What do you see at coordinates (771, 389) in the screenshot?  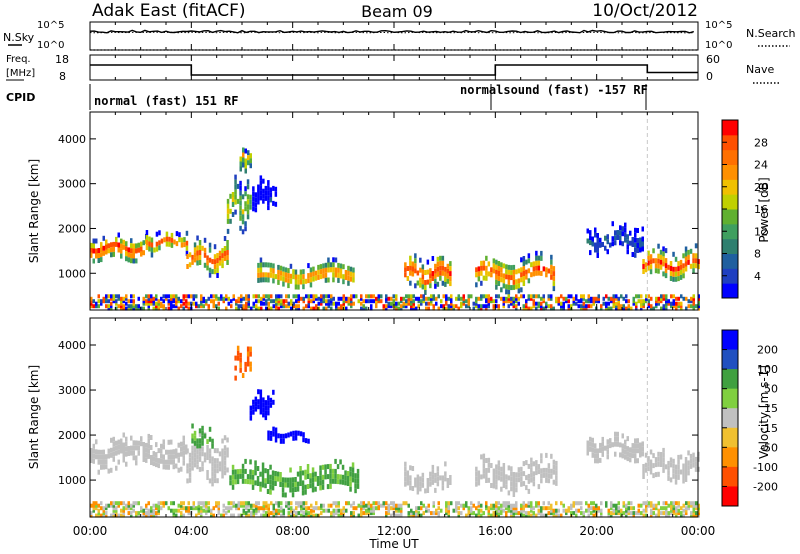 I see `velocity-colorbar-tick-label: 50` at bounding box center [771, 389].